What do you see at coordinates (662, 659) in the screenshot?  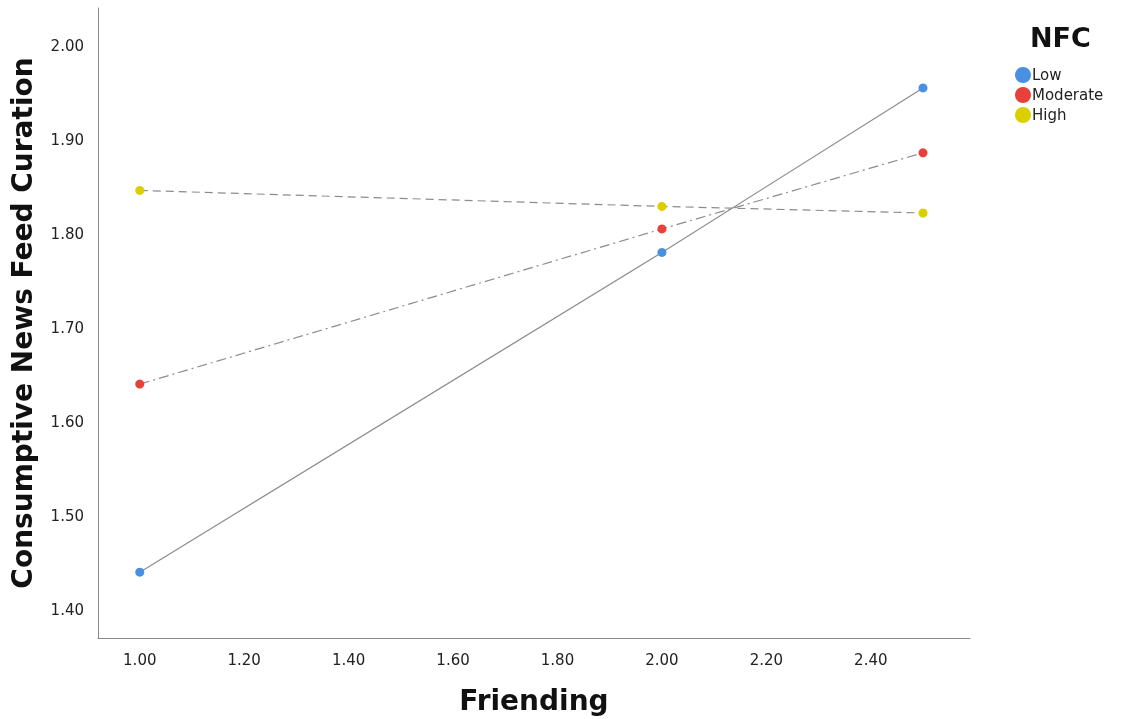 I see `x-tick-label: 2.00` at bounding box center [662, 659].